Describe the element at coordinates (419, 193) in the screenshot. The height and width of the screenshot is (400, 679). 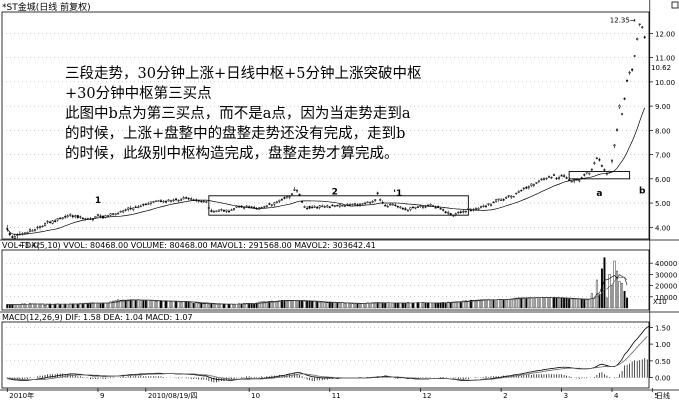
I see `zhongshu-boxes` at that location.